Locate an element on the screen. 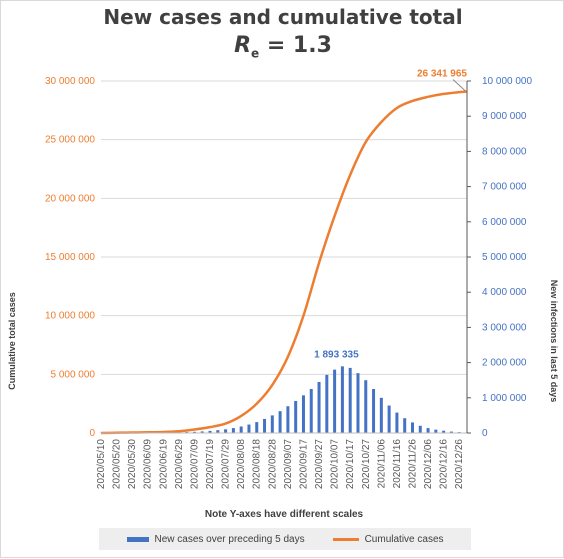 The image size is (564, 559). legend-label-new-cases: New cases over preceding 5 days is located at coordinates (230, 539).